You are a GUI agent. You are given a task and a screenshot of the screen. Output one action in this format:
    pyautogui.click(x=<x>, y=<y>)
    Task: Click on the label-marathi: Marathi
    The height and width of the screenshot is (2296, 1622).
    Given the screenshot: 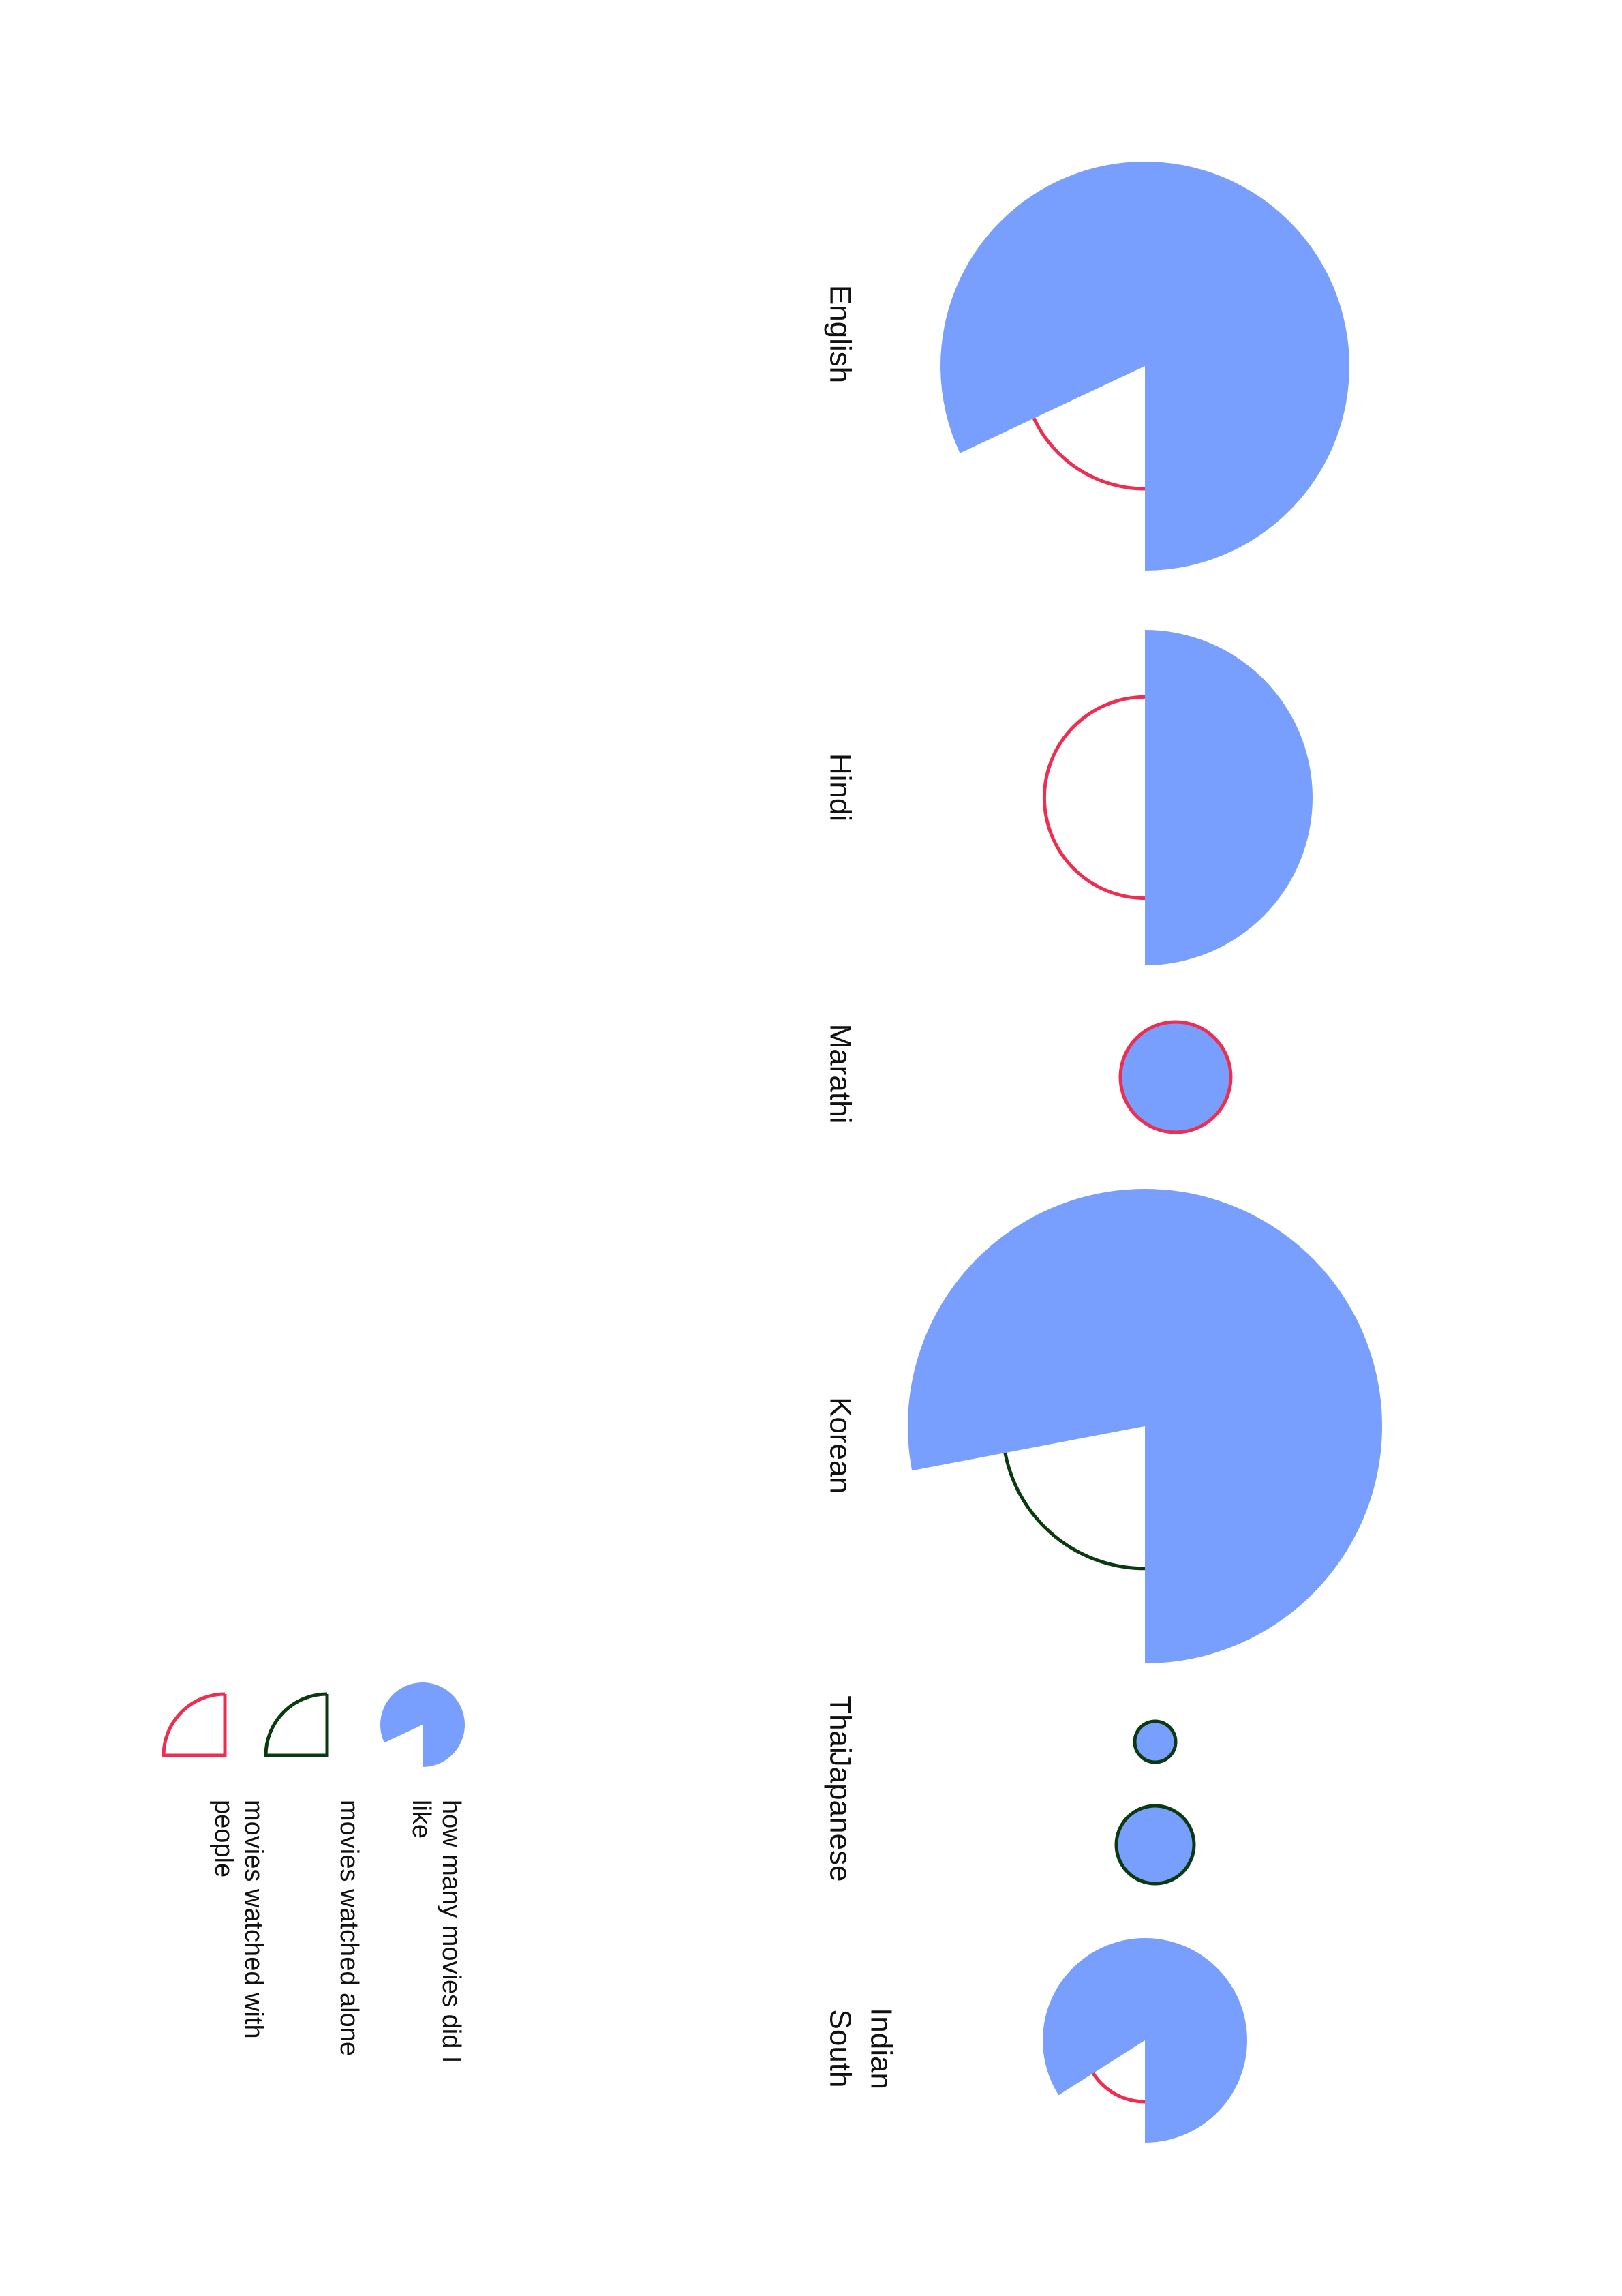 What is the action you would take?
    pyautogui.click(x=840, y=1074)
    